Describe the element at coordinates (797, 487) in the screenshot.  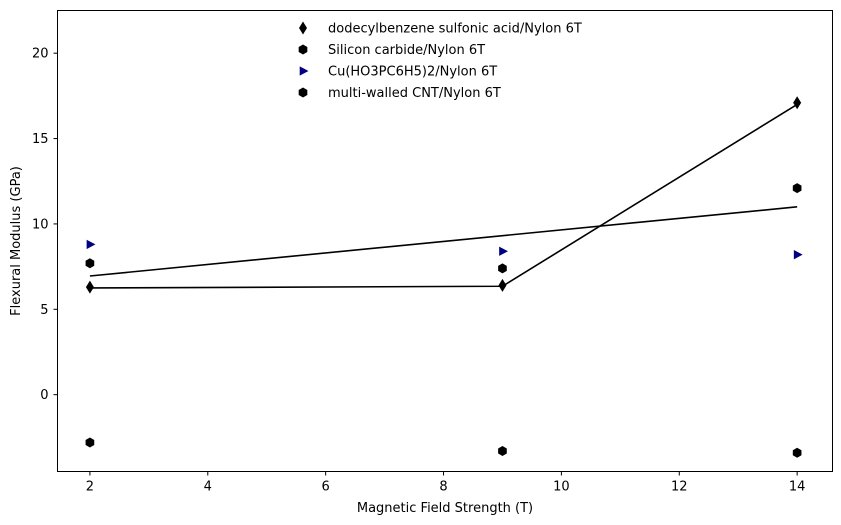
I see `x-tick-label: 14` at that location.